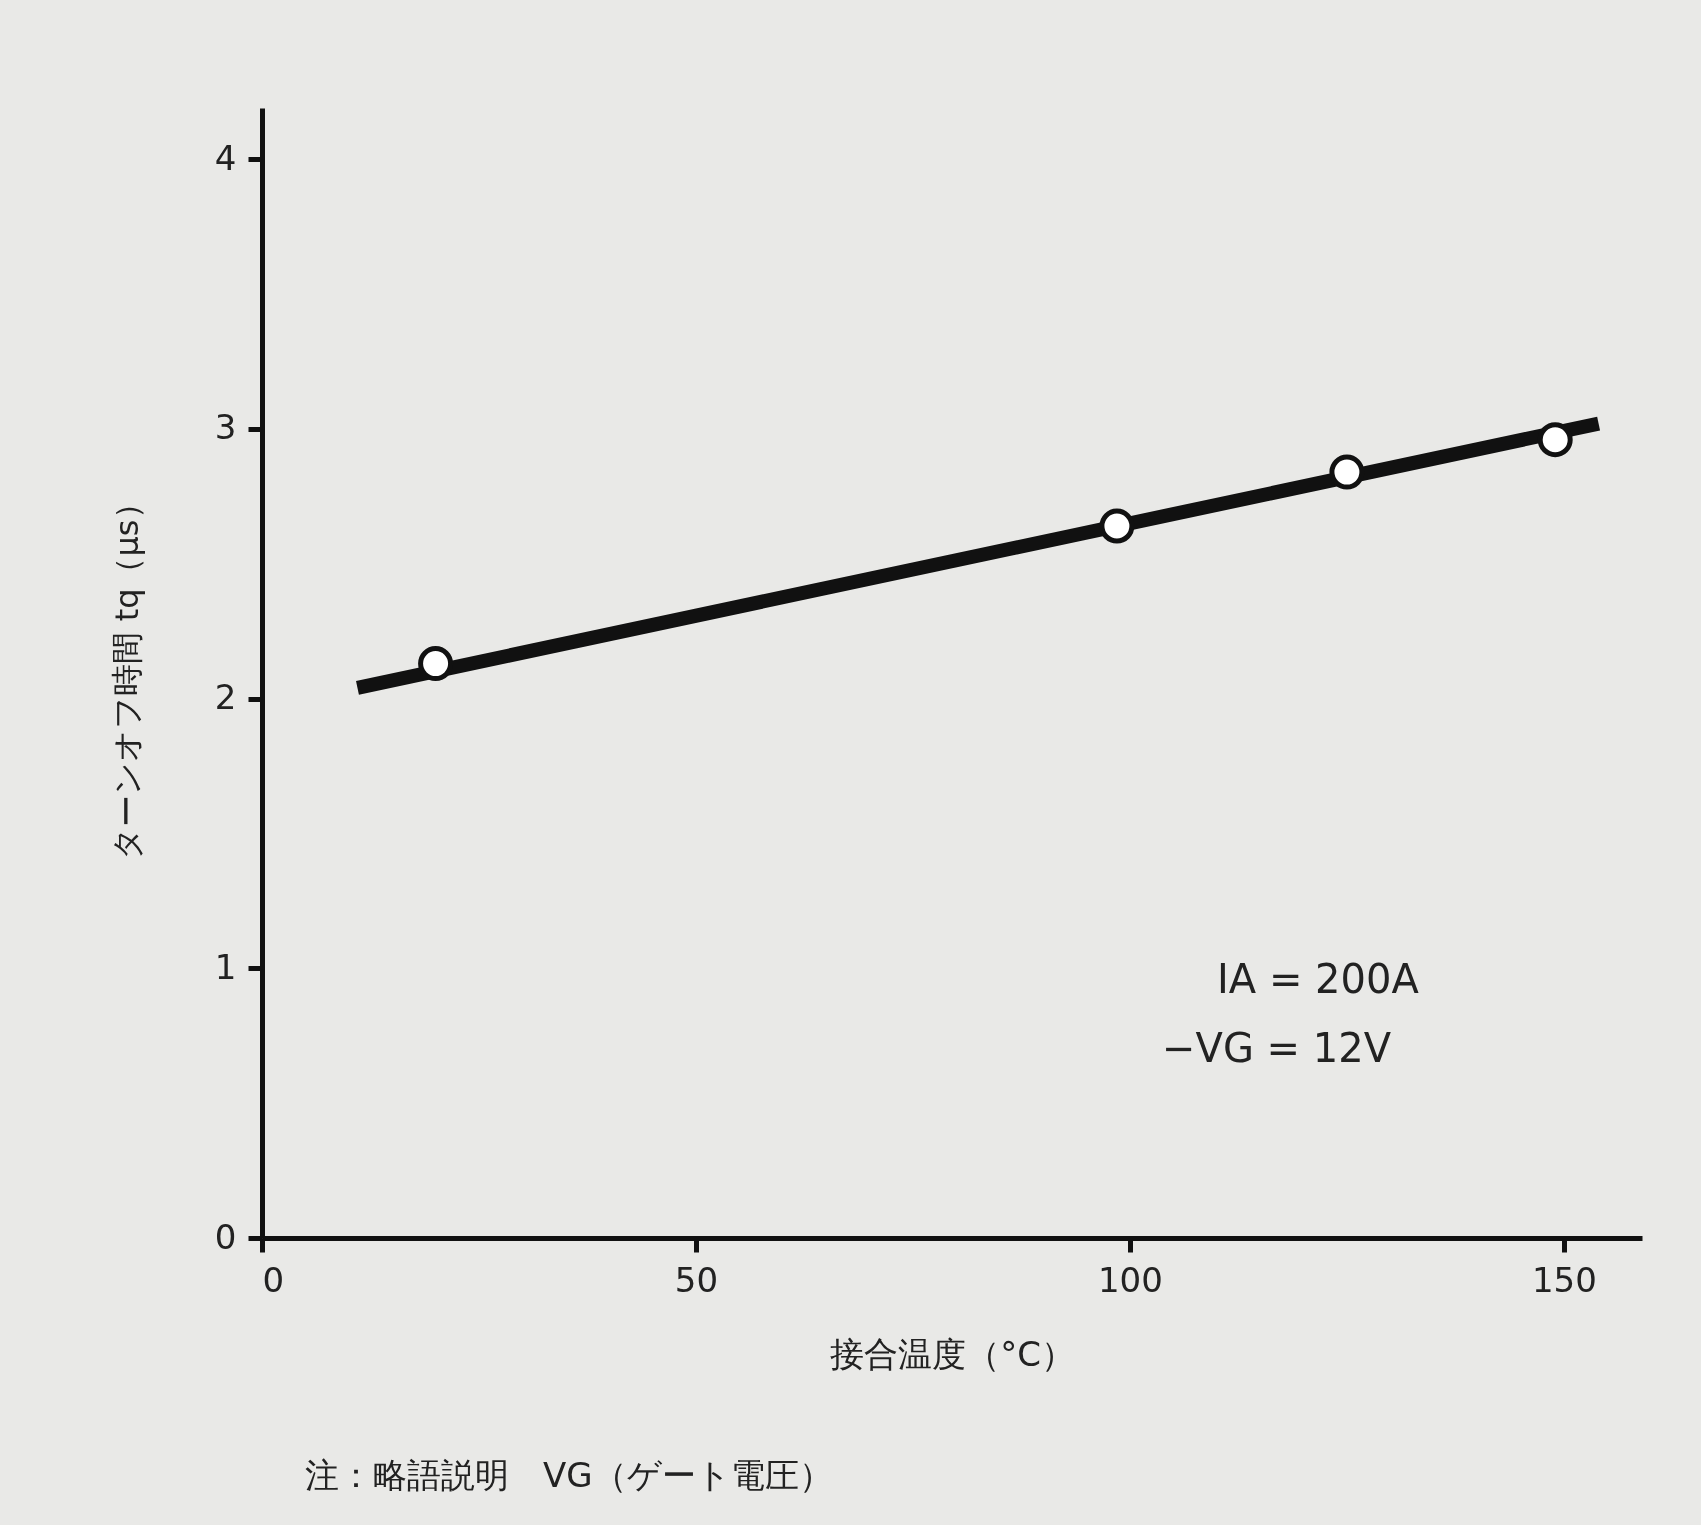 This screenshot has width=1701, height=1525. What do you see at coordinates (225, 966) in the screenshot?
I see `y-tick-label: 1` at bounding box center [225, 966].